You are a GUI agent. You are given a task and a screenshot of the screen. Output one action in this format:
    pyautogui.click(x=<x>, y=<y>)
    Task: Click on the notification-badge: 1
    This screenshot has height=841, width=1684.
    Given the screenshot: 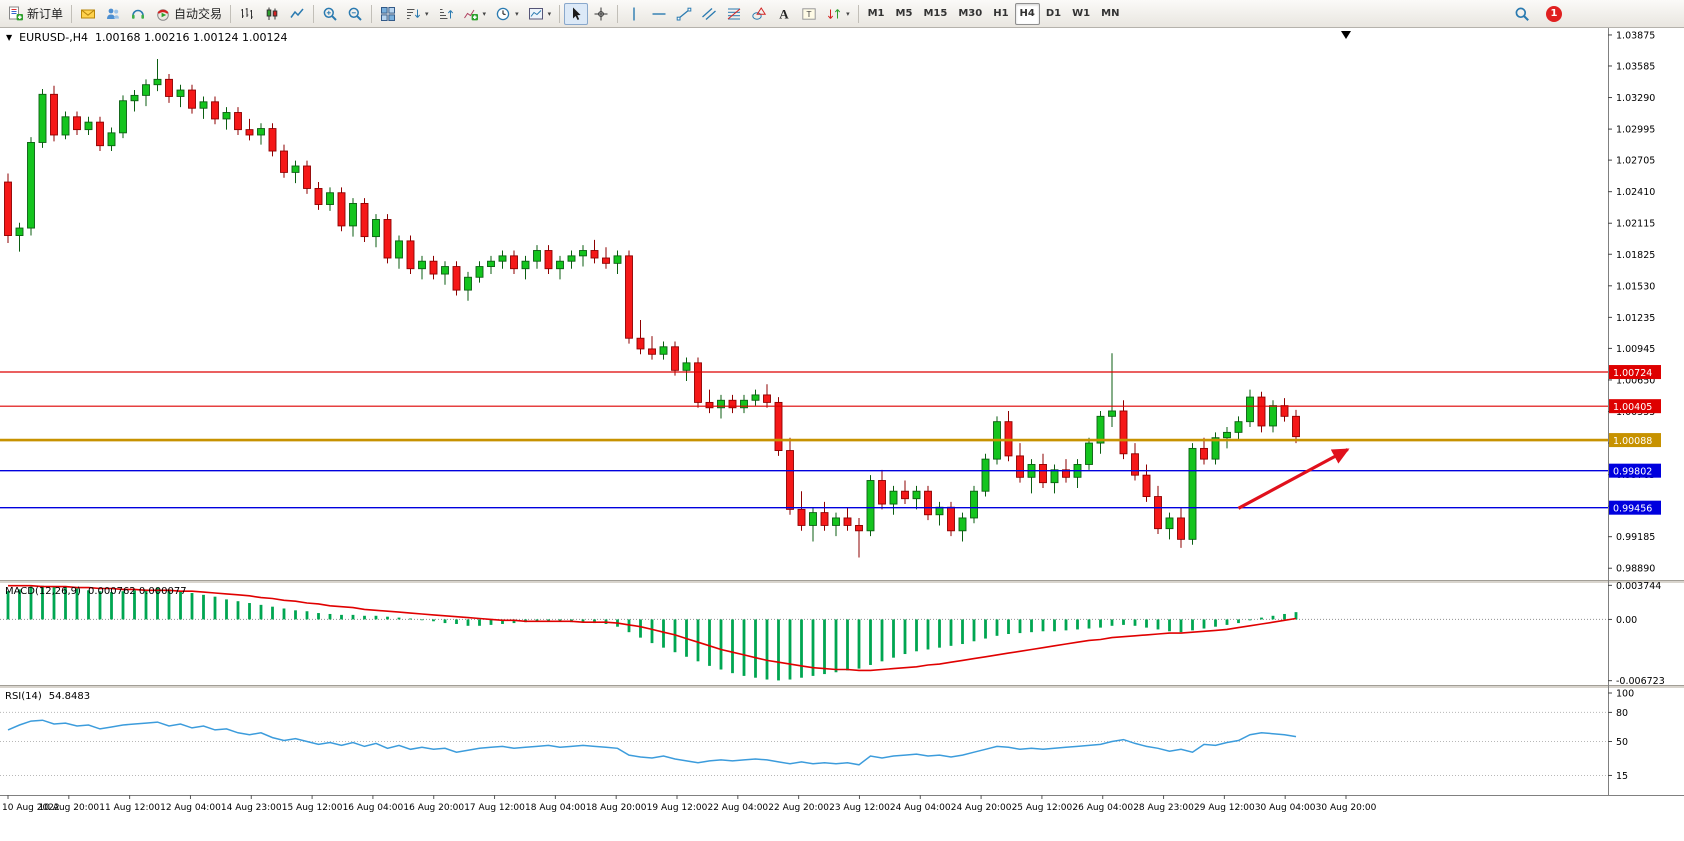 What is the action you would take?
    pyautogui.click(x=1554, y=13)
    